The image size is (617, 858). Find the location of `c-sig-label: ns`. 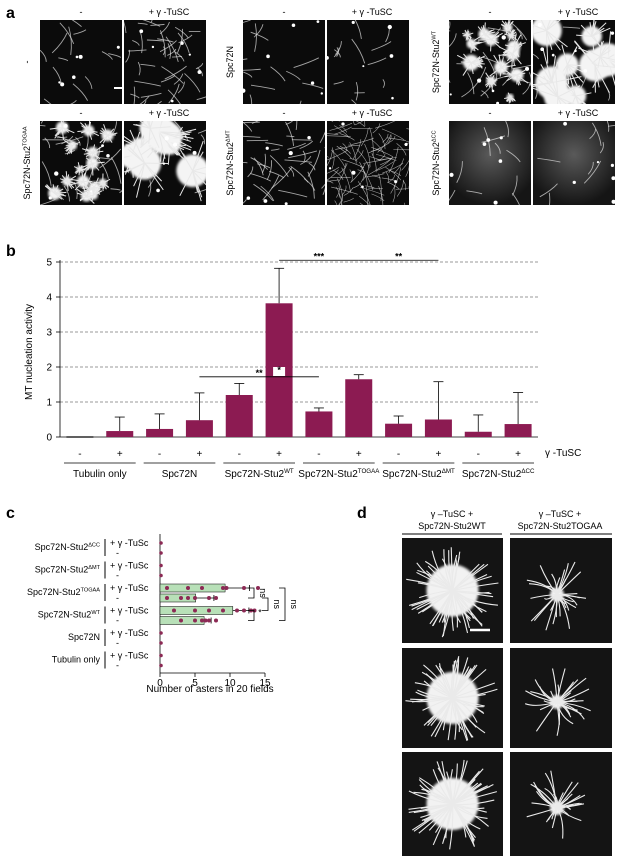

c-sig-label: ns is located at coordinates (277, 604).